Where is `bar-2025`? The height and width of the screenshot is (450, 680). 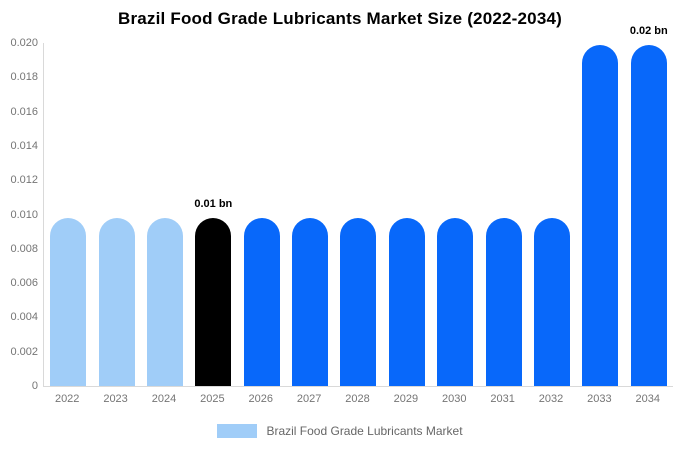 bar-2025 is located at coordinates (213, 301).